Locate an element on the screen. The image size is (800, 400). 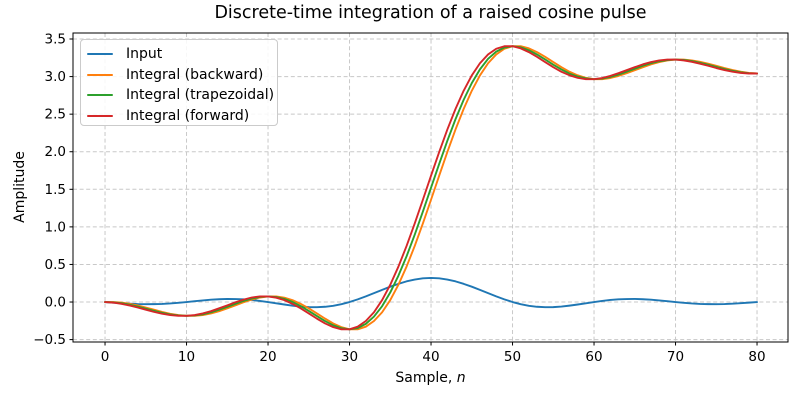
legend-label: Integral (backward) is located at coordinates (195, 74).